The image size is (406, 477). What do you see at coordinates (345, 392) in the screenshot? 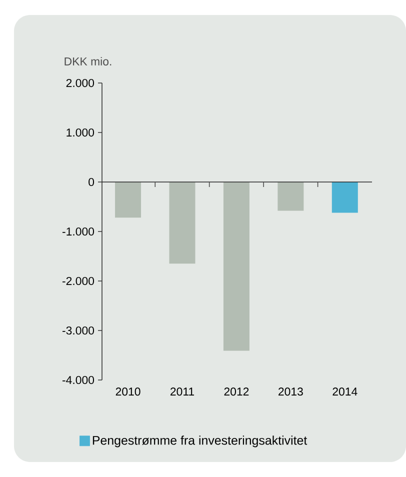
I see `x-tick-label: 2014` at bounding box center [345, 392].